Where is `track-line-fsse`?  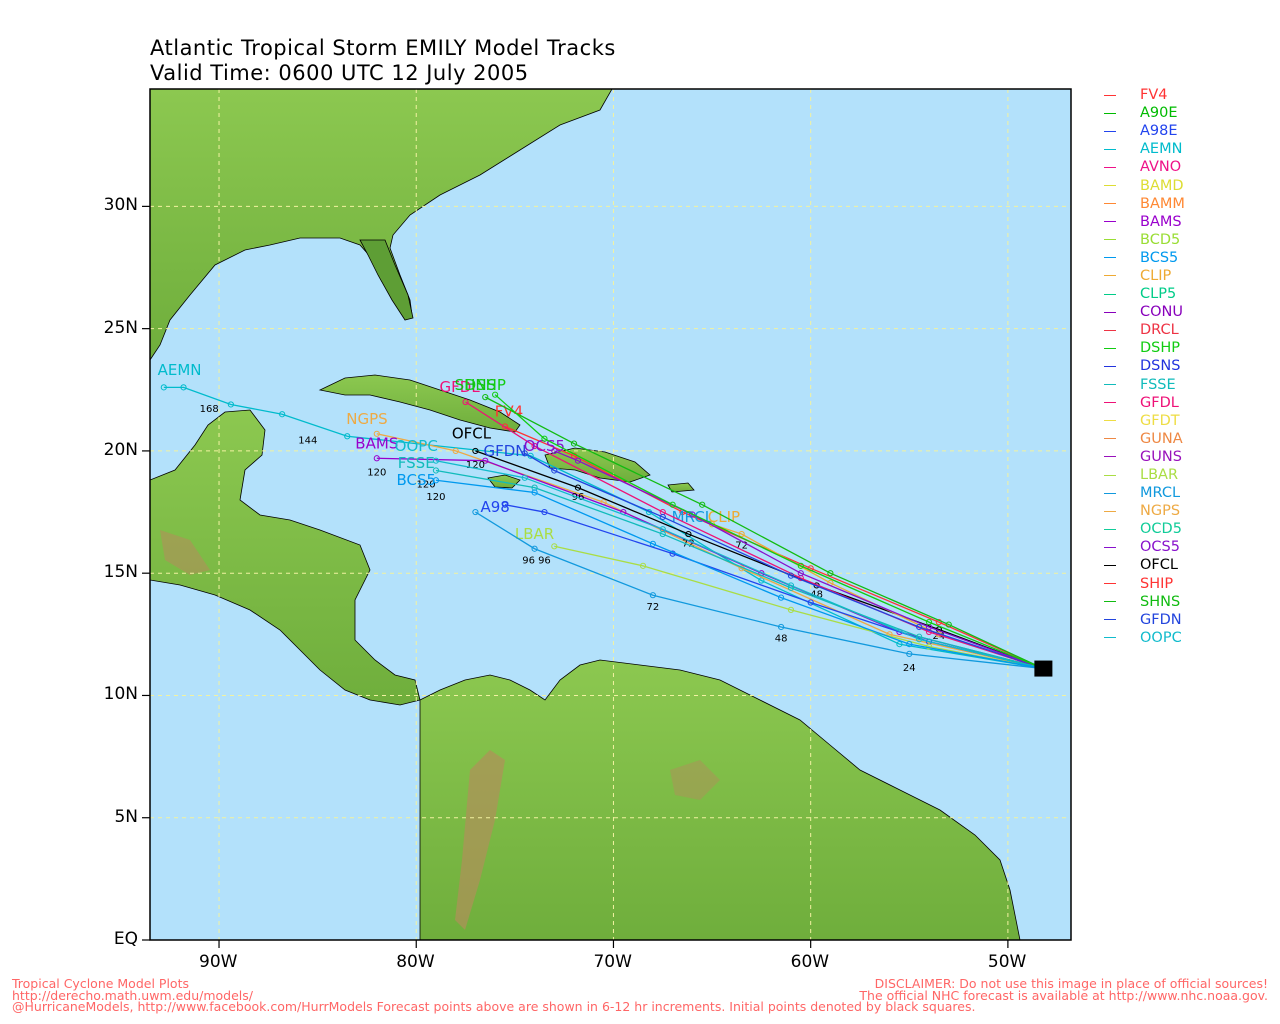 track-line-fsse is located at coordinates (739, 569).